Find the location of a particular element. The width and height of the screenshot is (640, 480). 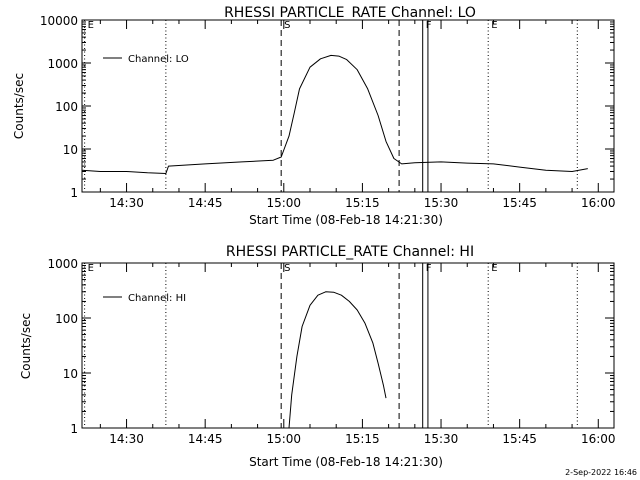

y-tick-label: 10000 is located at coordinates (59, 21).